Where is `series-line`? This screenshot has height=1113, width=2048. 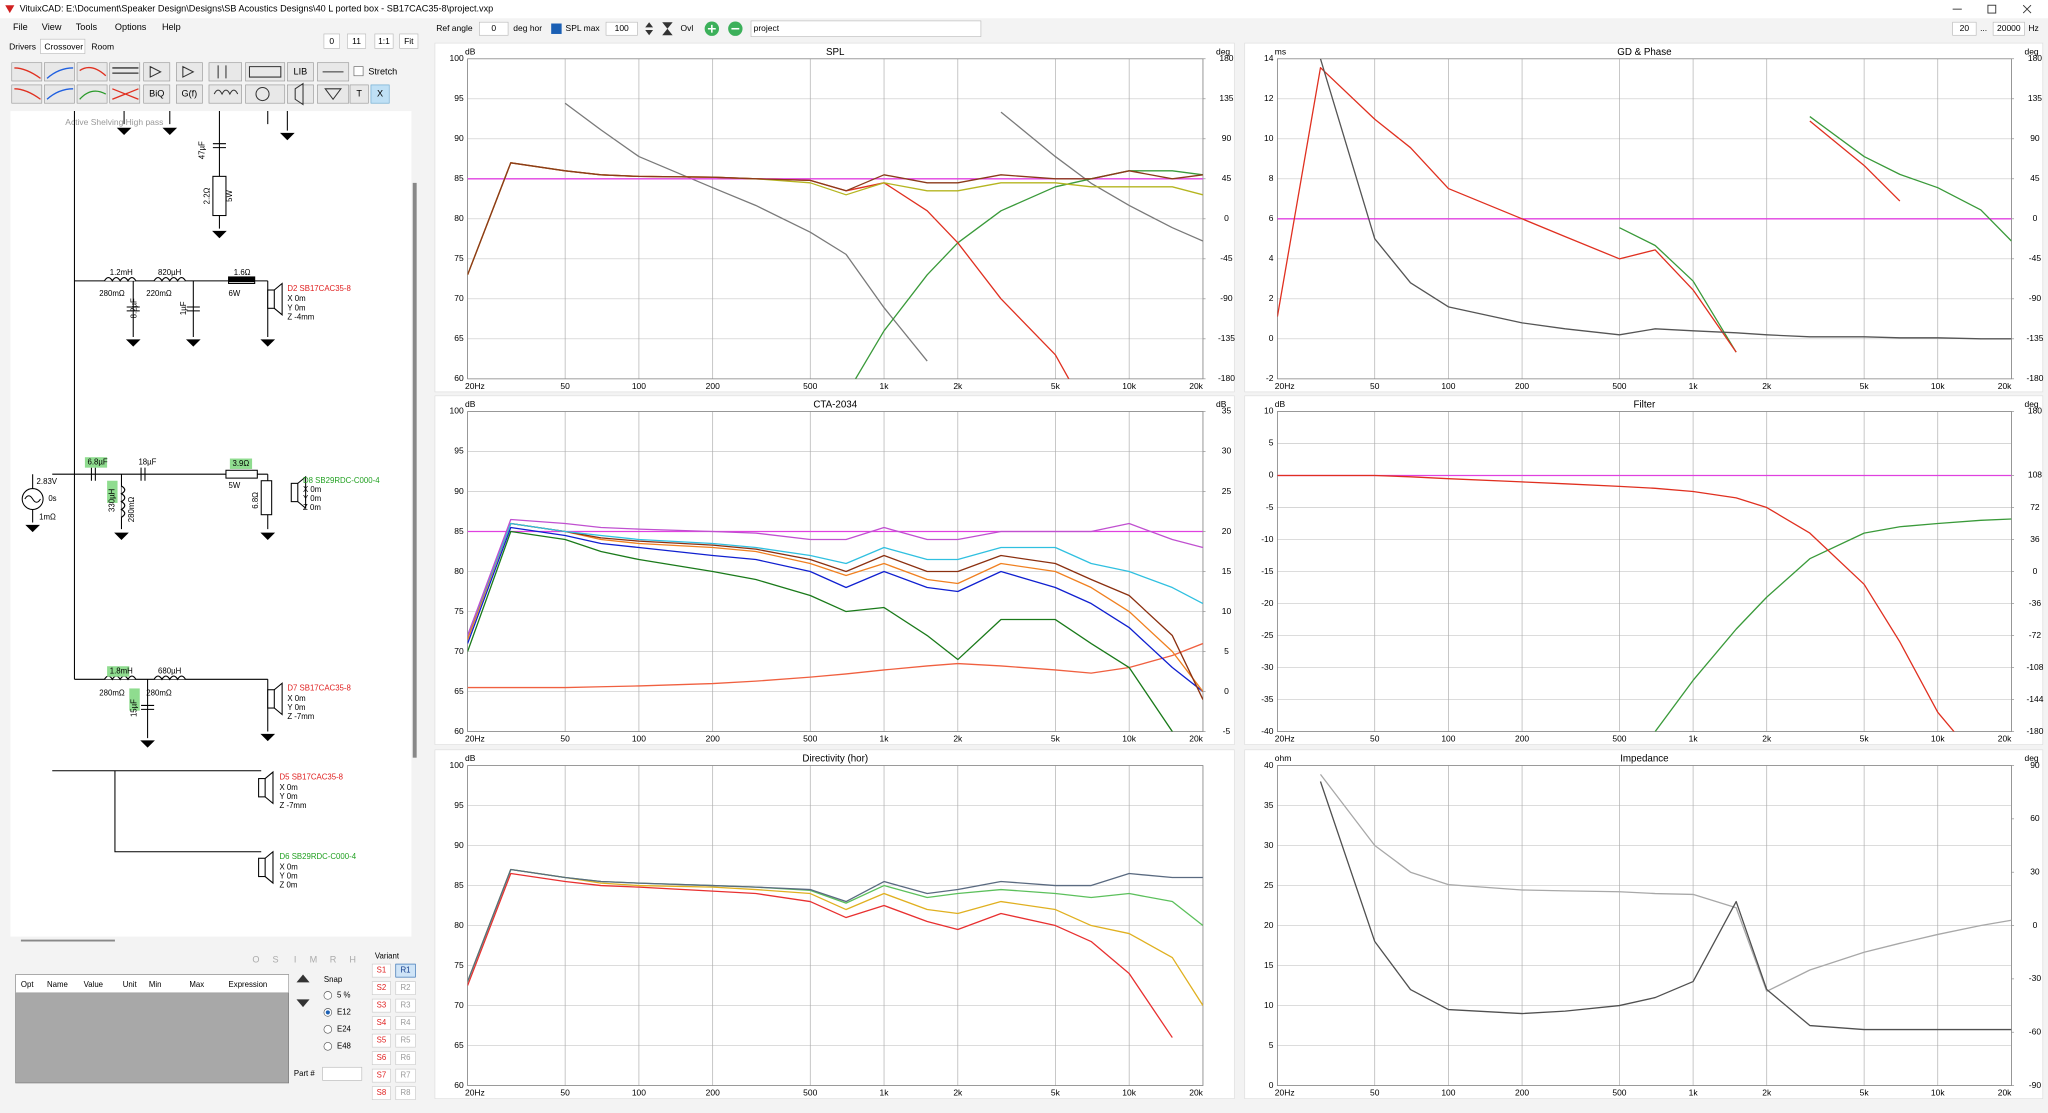 series-line is located at coordinates (835, 925).